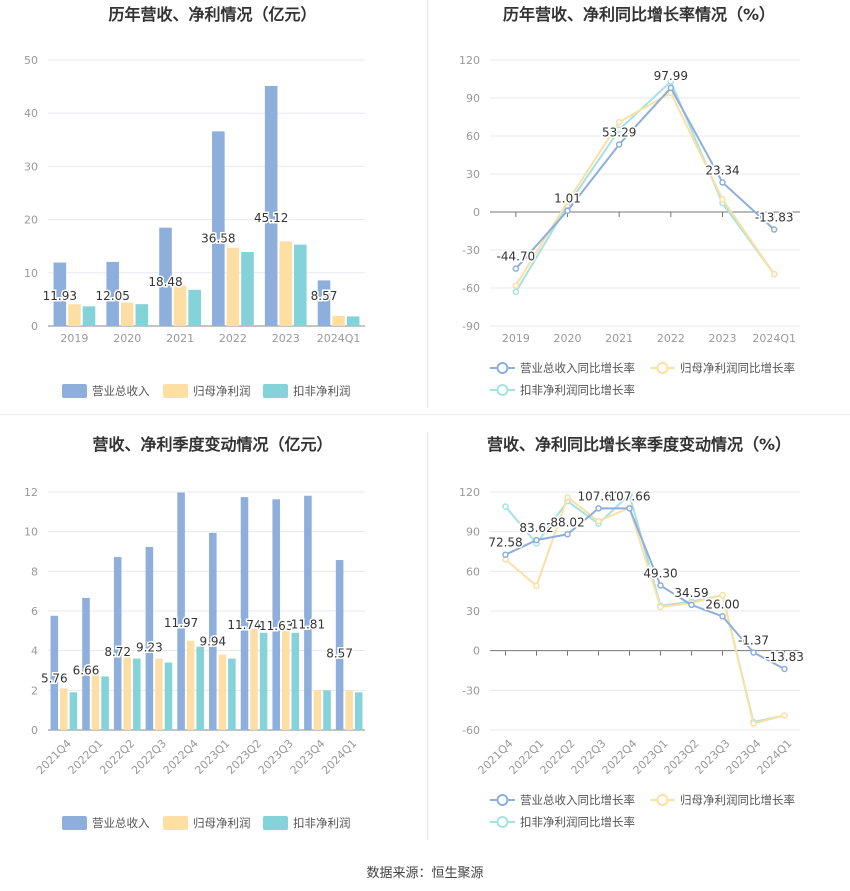 The image size is (850, 891). I want to click on series-line-revenue, so click(645, 178).